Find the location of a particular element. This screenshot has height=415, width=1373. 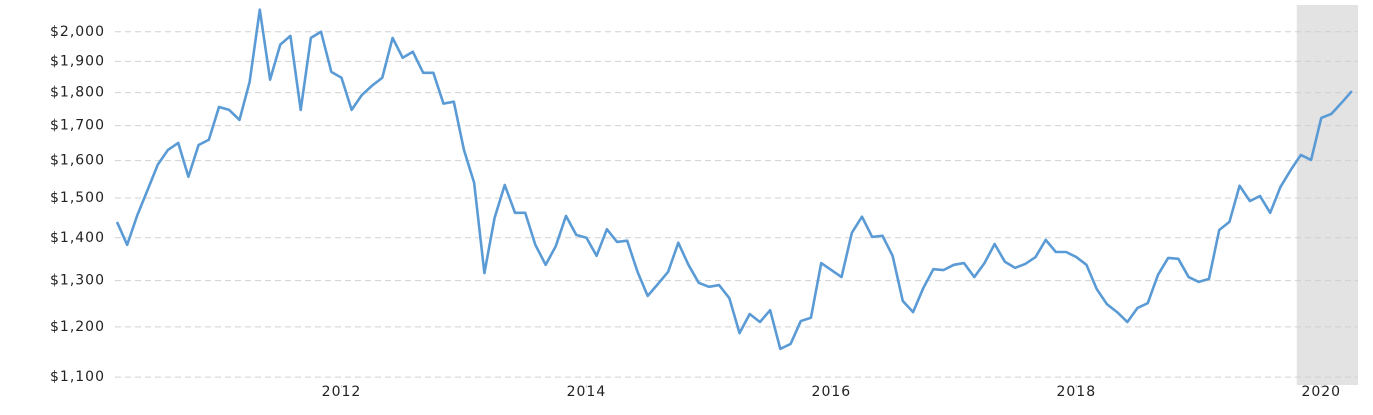

y-tick-label: $1,300 is located at coordinates (77, 281).